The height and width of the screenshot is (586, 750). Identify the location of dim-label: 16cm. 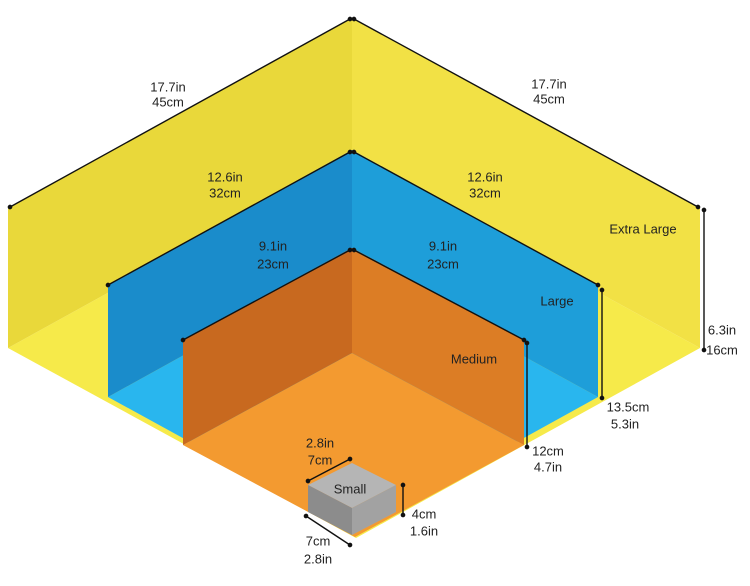
(722, 349).